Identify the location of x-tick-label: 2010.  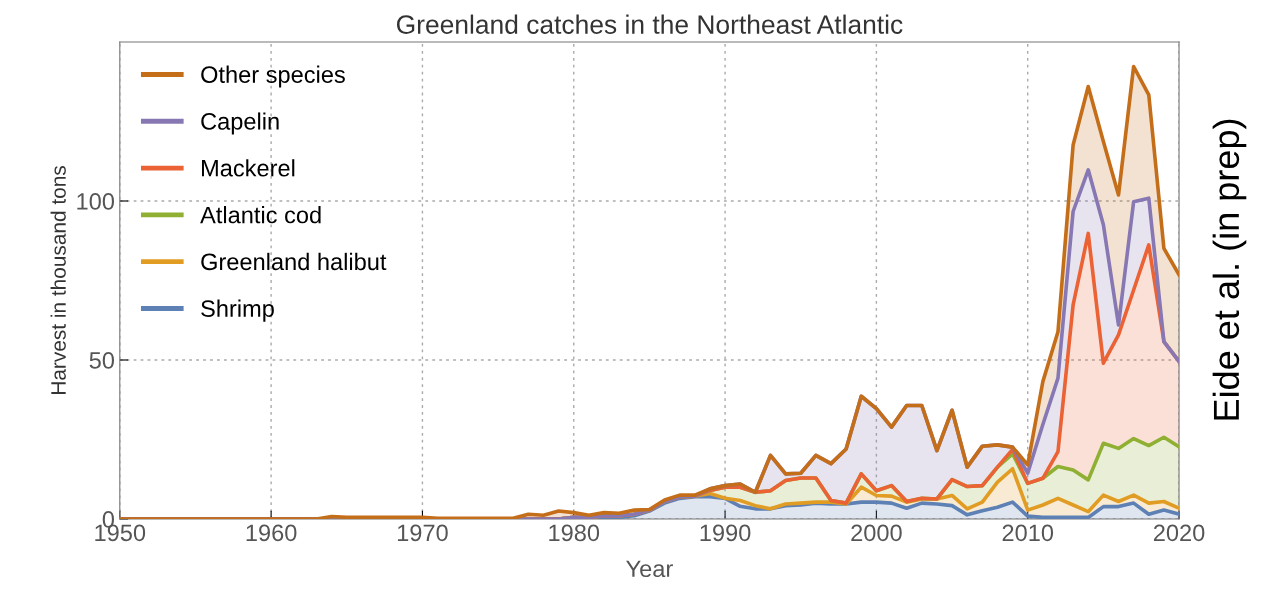
(1028, 533).